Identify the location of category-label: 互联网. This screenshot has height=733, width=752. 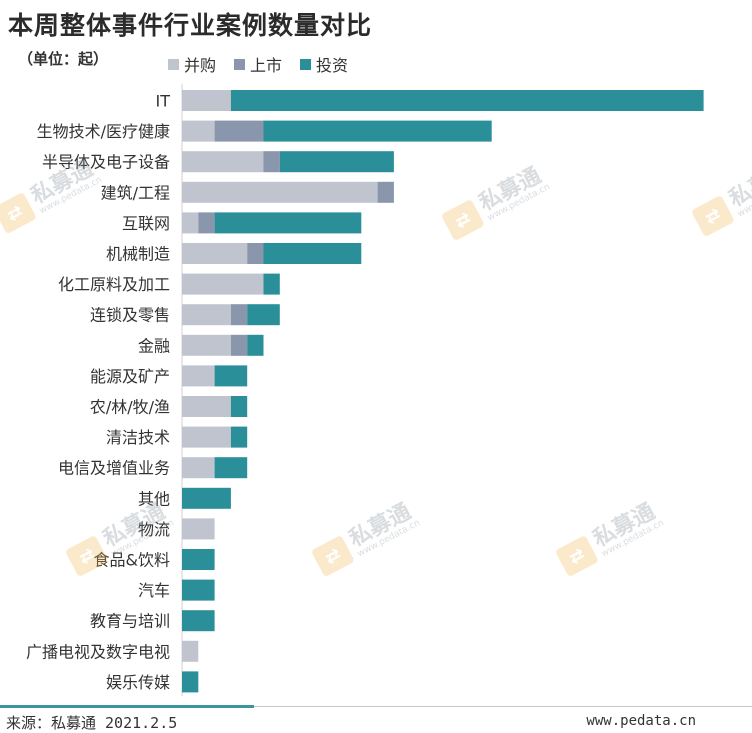
(146, 223).